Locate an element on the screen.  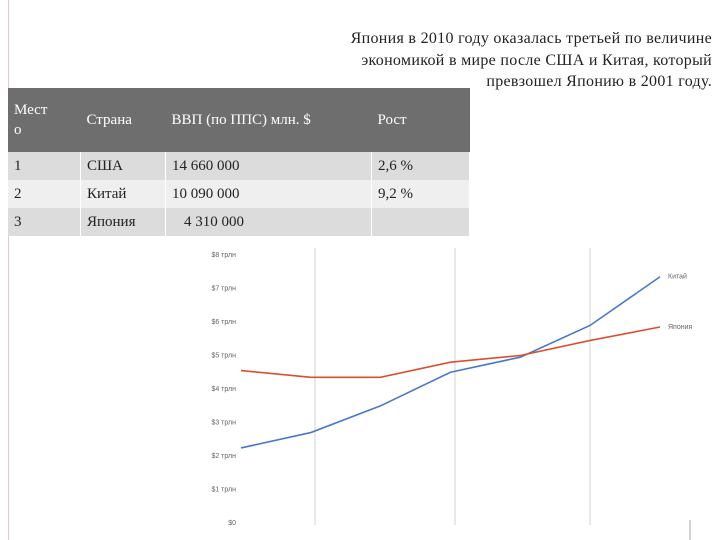
table-cell: США is located at coordinates (123, 166).